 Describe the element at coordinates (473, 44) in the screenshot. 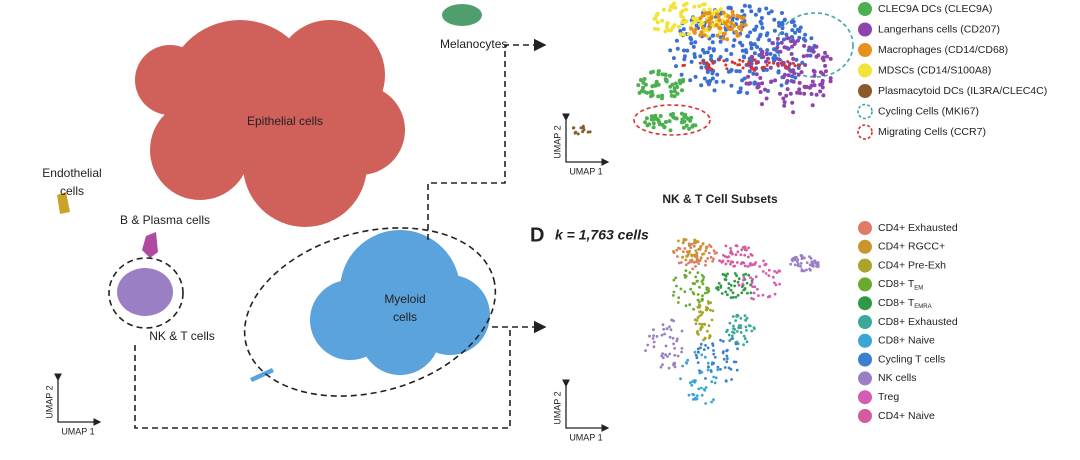

I see `cluster-label: Melanocytes` at that location.